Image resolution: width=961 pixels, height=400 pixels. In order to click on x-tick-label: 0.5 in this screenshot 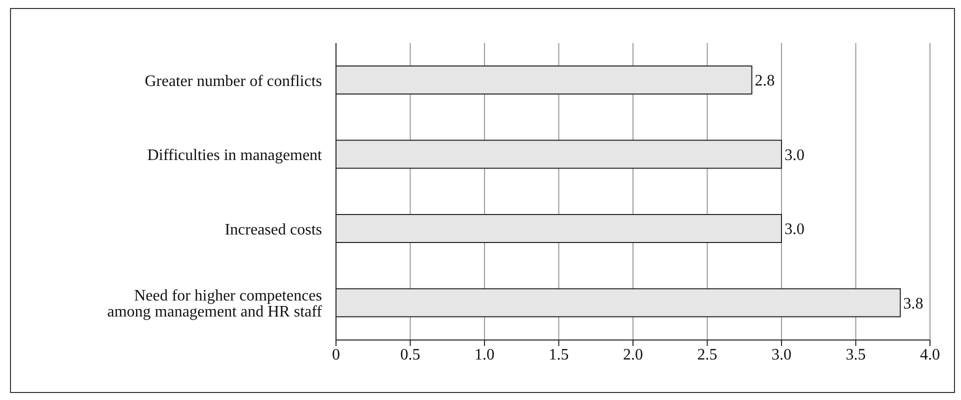, I will do `click(410, 355)`.